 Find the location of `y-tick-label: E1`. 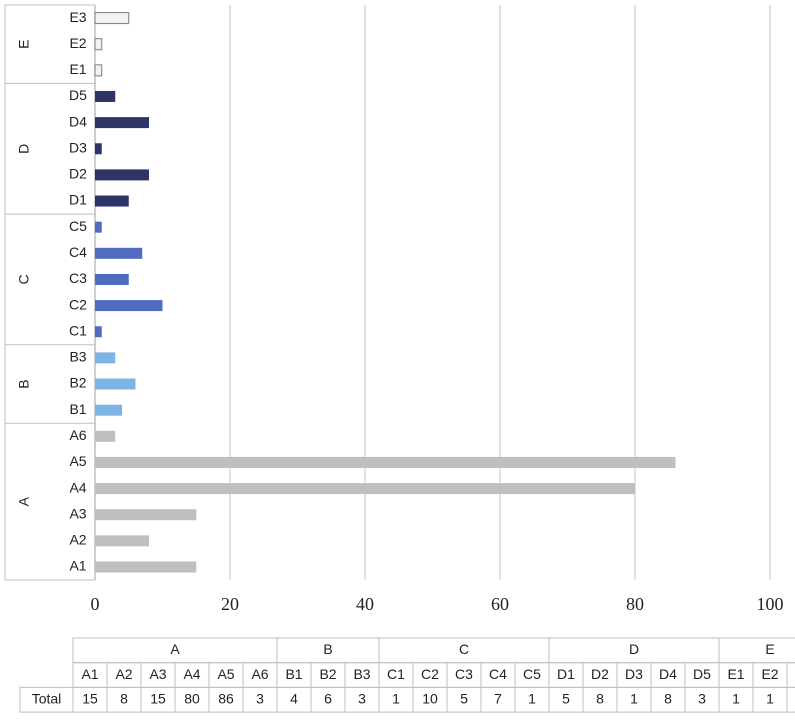

y-tick-label: E1 is located at coordinates (77, 69).